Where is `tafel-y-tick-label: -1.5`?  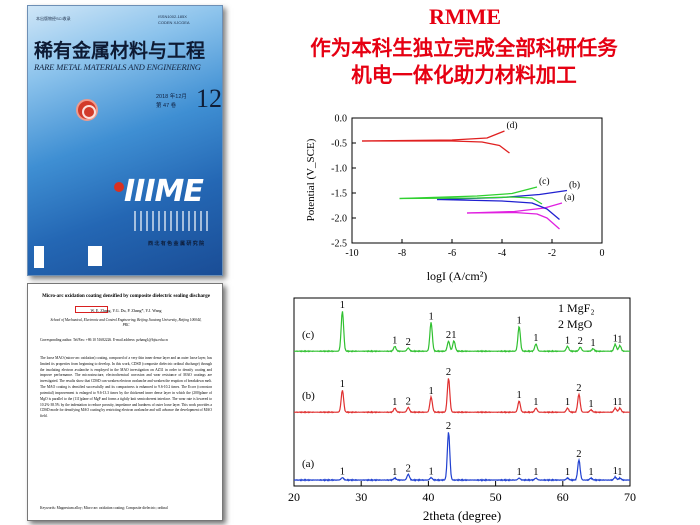
tafel-y-tick-label: -1.5 is located at coordinates (339, 194).